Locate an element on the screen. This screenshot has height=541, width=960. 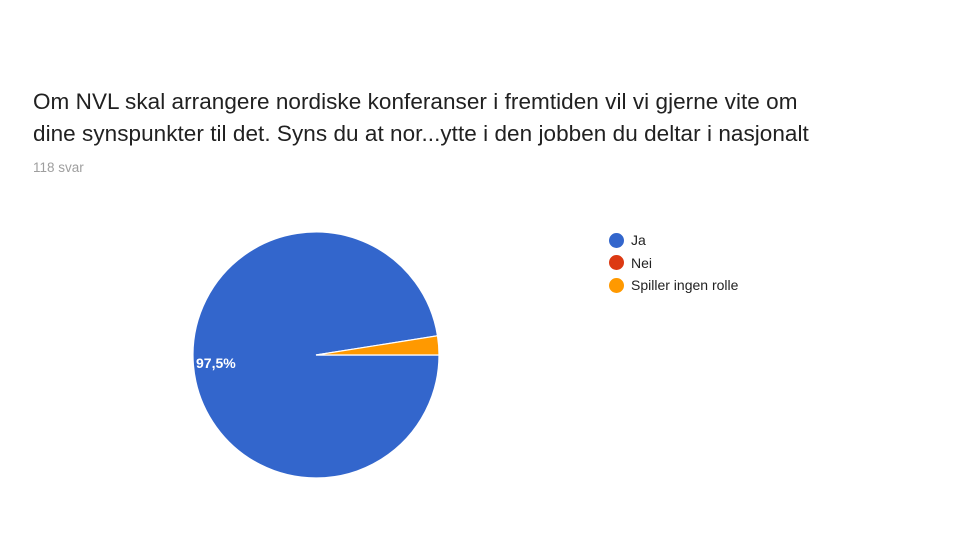
legend-item-spiller-ingen-rolle: Spiller ingen rolle is located at coordinates (673, 285).